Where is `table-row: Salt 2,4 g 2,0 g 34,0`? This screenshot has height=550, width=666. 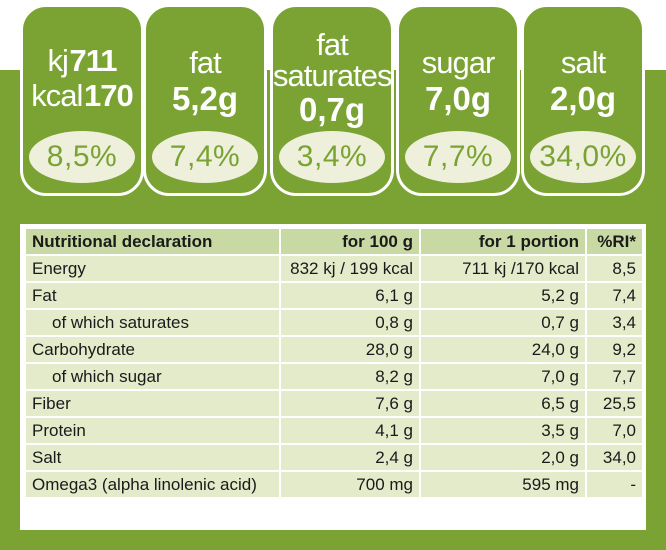
table-row: Salt 2,4 g 2,0 g 34,0 is located at coordinates (334, 457).